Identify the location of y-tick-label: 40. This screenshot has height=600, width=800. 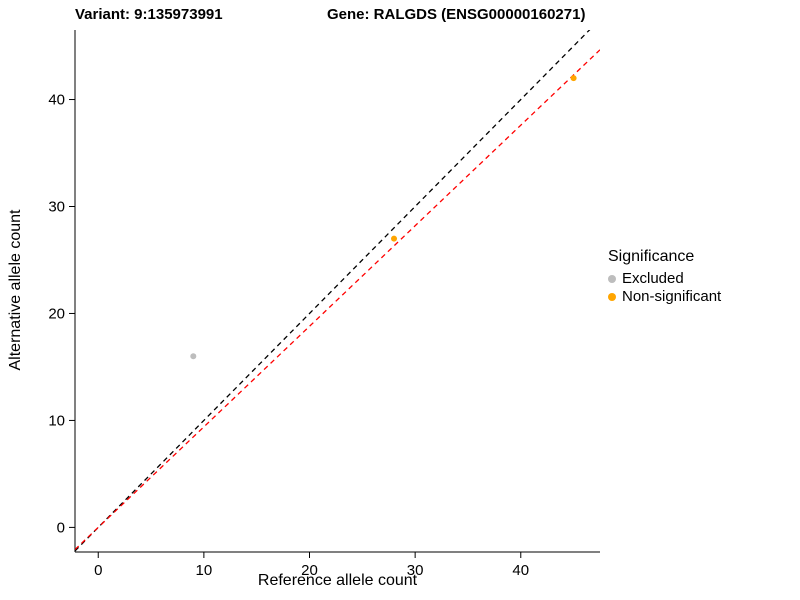
(56, 100).